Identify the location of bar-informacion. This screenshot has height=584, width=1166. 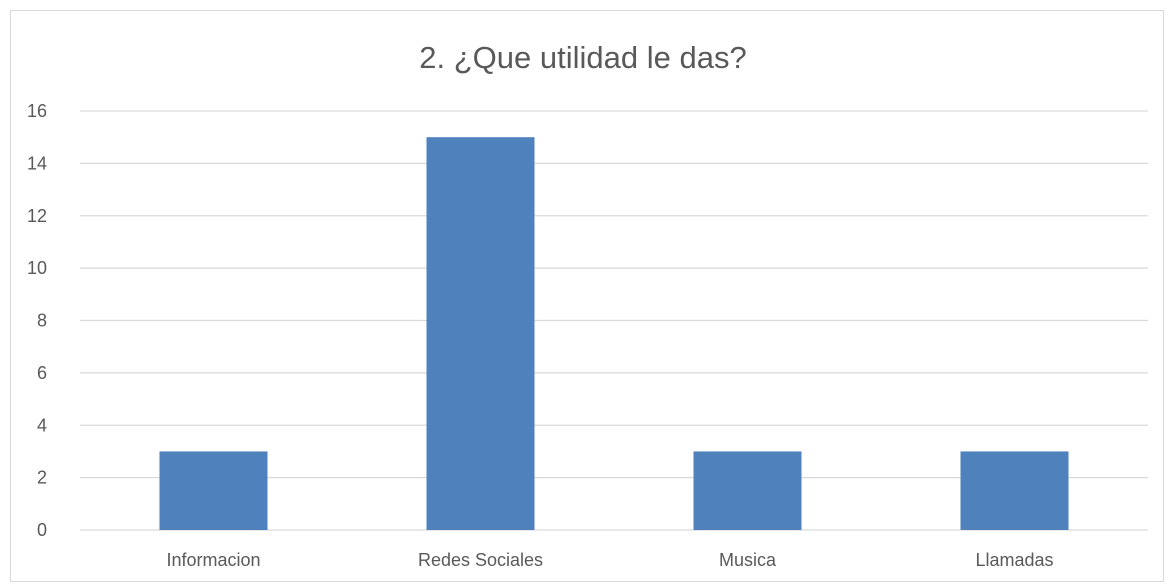
(213, 490).